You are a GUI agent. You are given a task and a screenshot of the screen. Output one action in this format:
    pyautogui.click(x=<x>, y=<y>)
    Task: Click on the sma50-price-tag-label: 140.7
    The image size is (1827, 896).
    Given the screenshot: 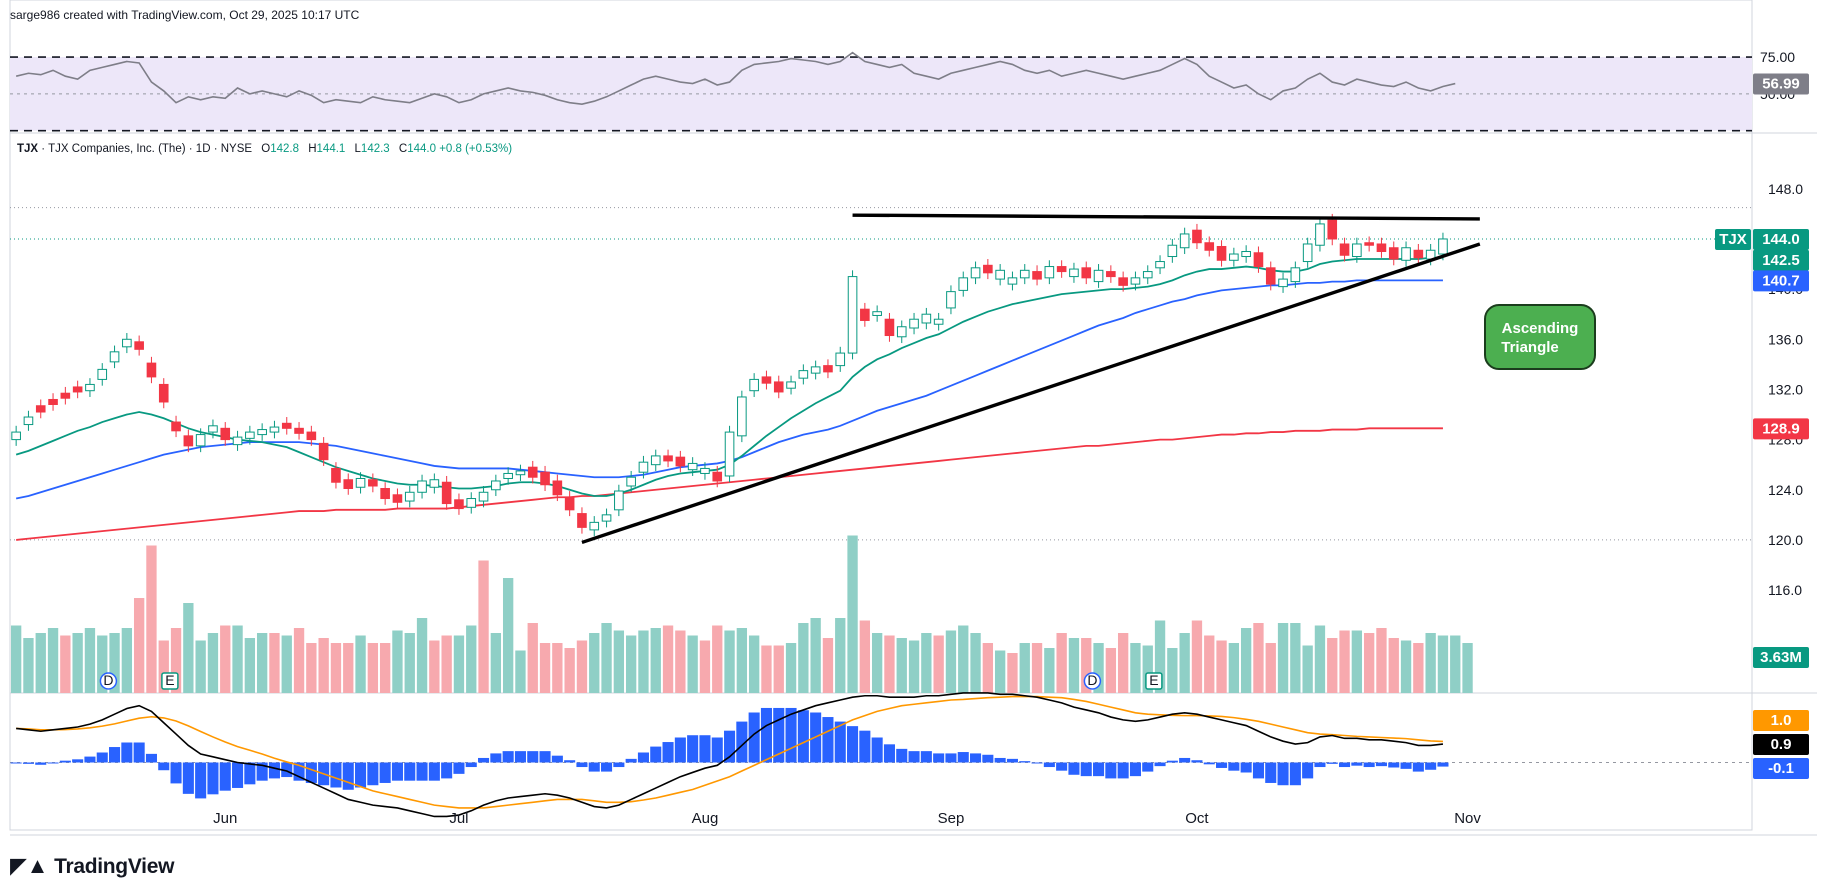 What is the action you would take?
    pyautogui.click(x=1781, y=280)
    